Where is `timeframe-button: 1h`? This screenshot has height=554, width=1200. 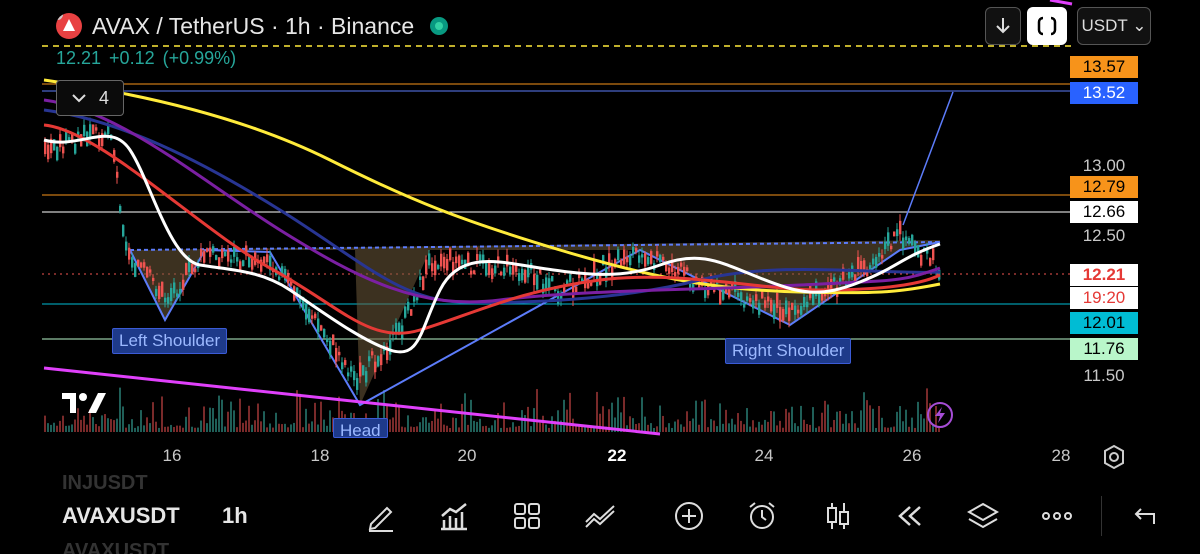 timeframe-button: 1h is located at coordinates (235, 515).